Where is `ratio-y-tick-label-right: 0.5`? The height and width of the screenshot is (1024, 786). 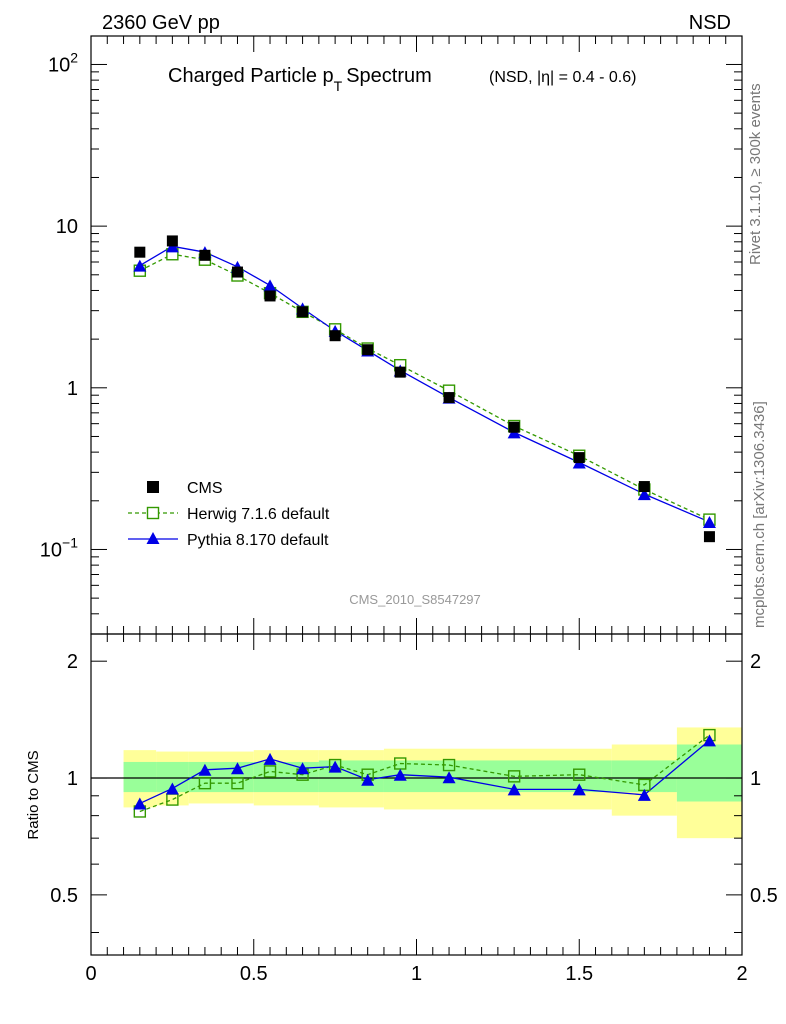
ratio-y-tick-label-right: 0.5 is located at coordinates (764, 896).